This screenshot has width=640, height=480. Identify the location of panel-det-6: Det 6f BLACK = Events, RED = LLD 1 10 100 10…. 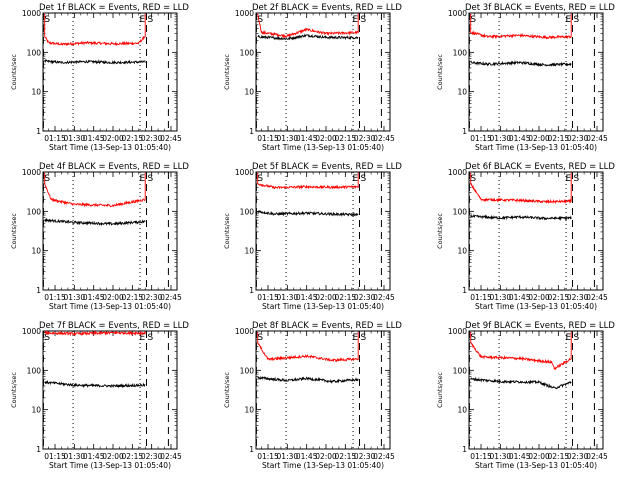
(525, 236).